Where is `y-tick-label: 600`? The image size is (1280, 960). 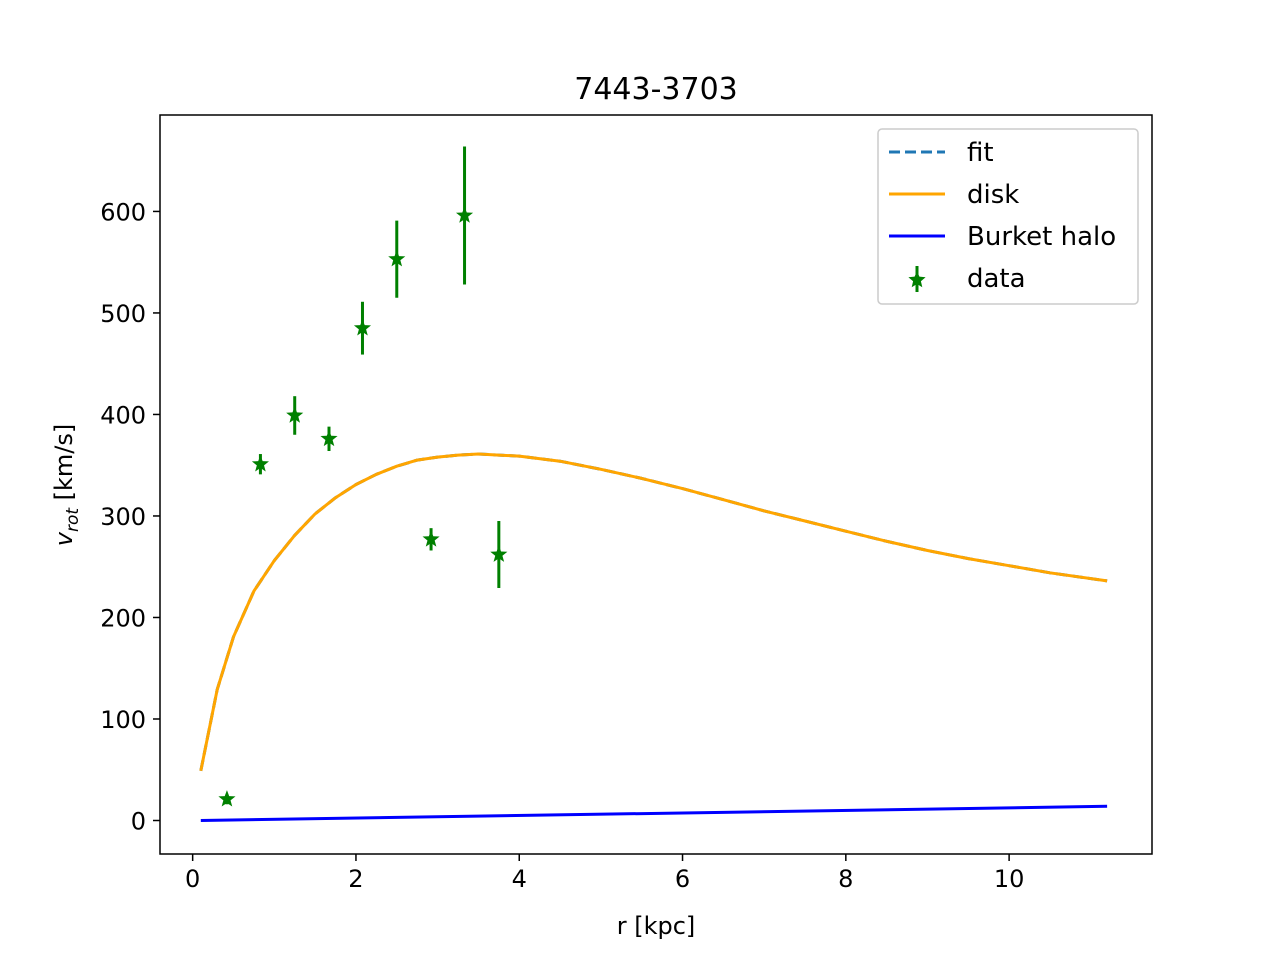
y-tick-label: 600 is located at coordinates (123, 212).